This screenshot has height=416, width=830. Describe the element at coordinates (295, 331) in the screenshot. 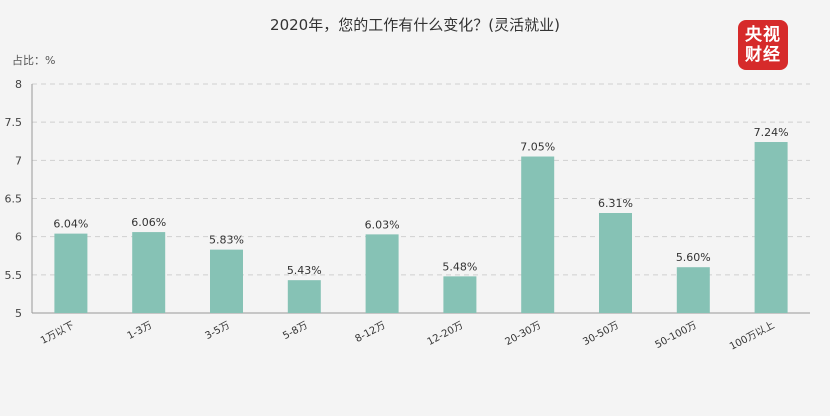

I see `x-tick-label: 5-8万` at that location.